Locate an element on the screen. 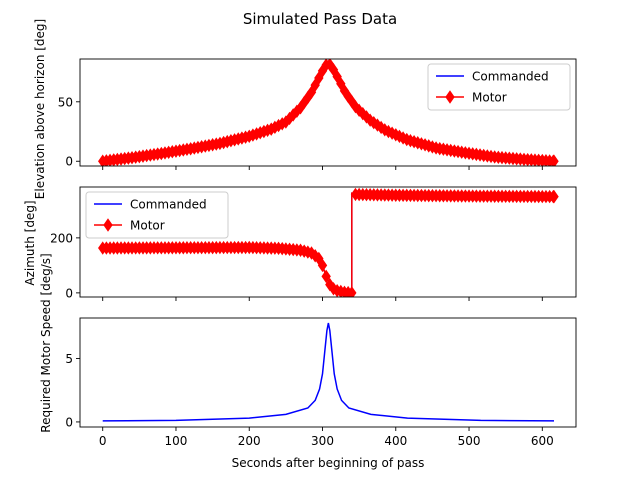 This screenshot has width=640, height=480. figure-title: Simulated Pass Data is located at coordinates (320, 19).